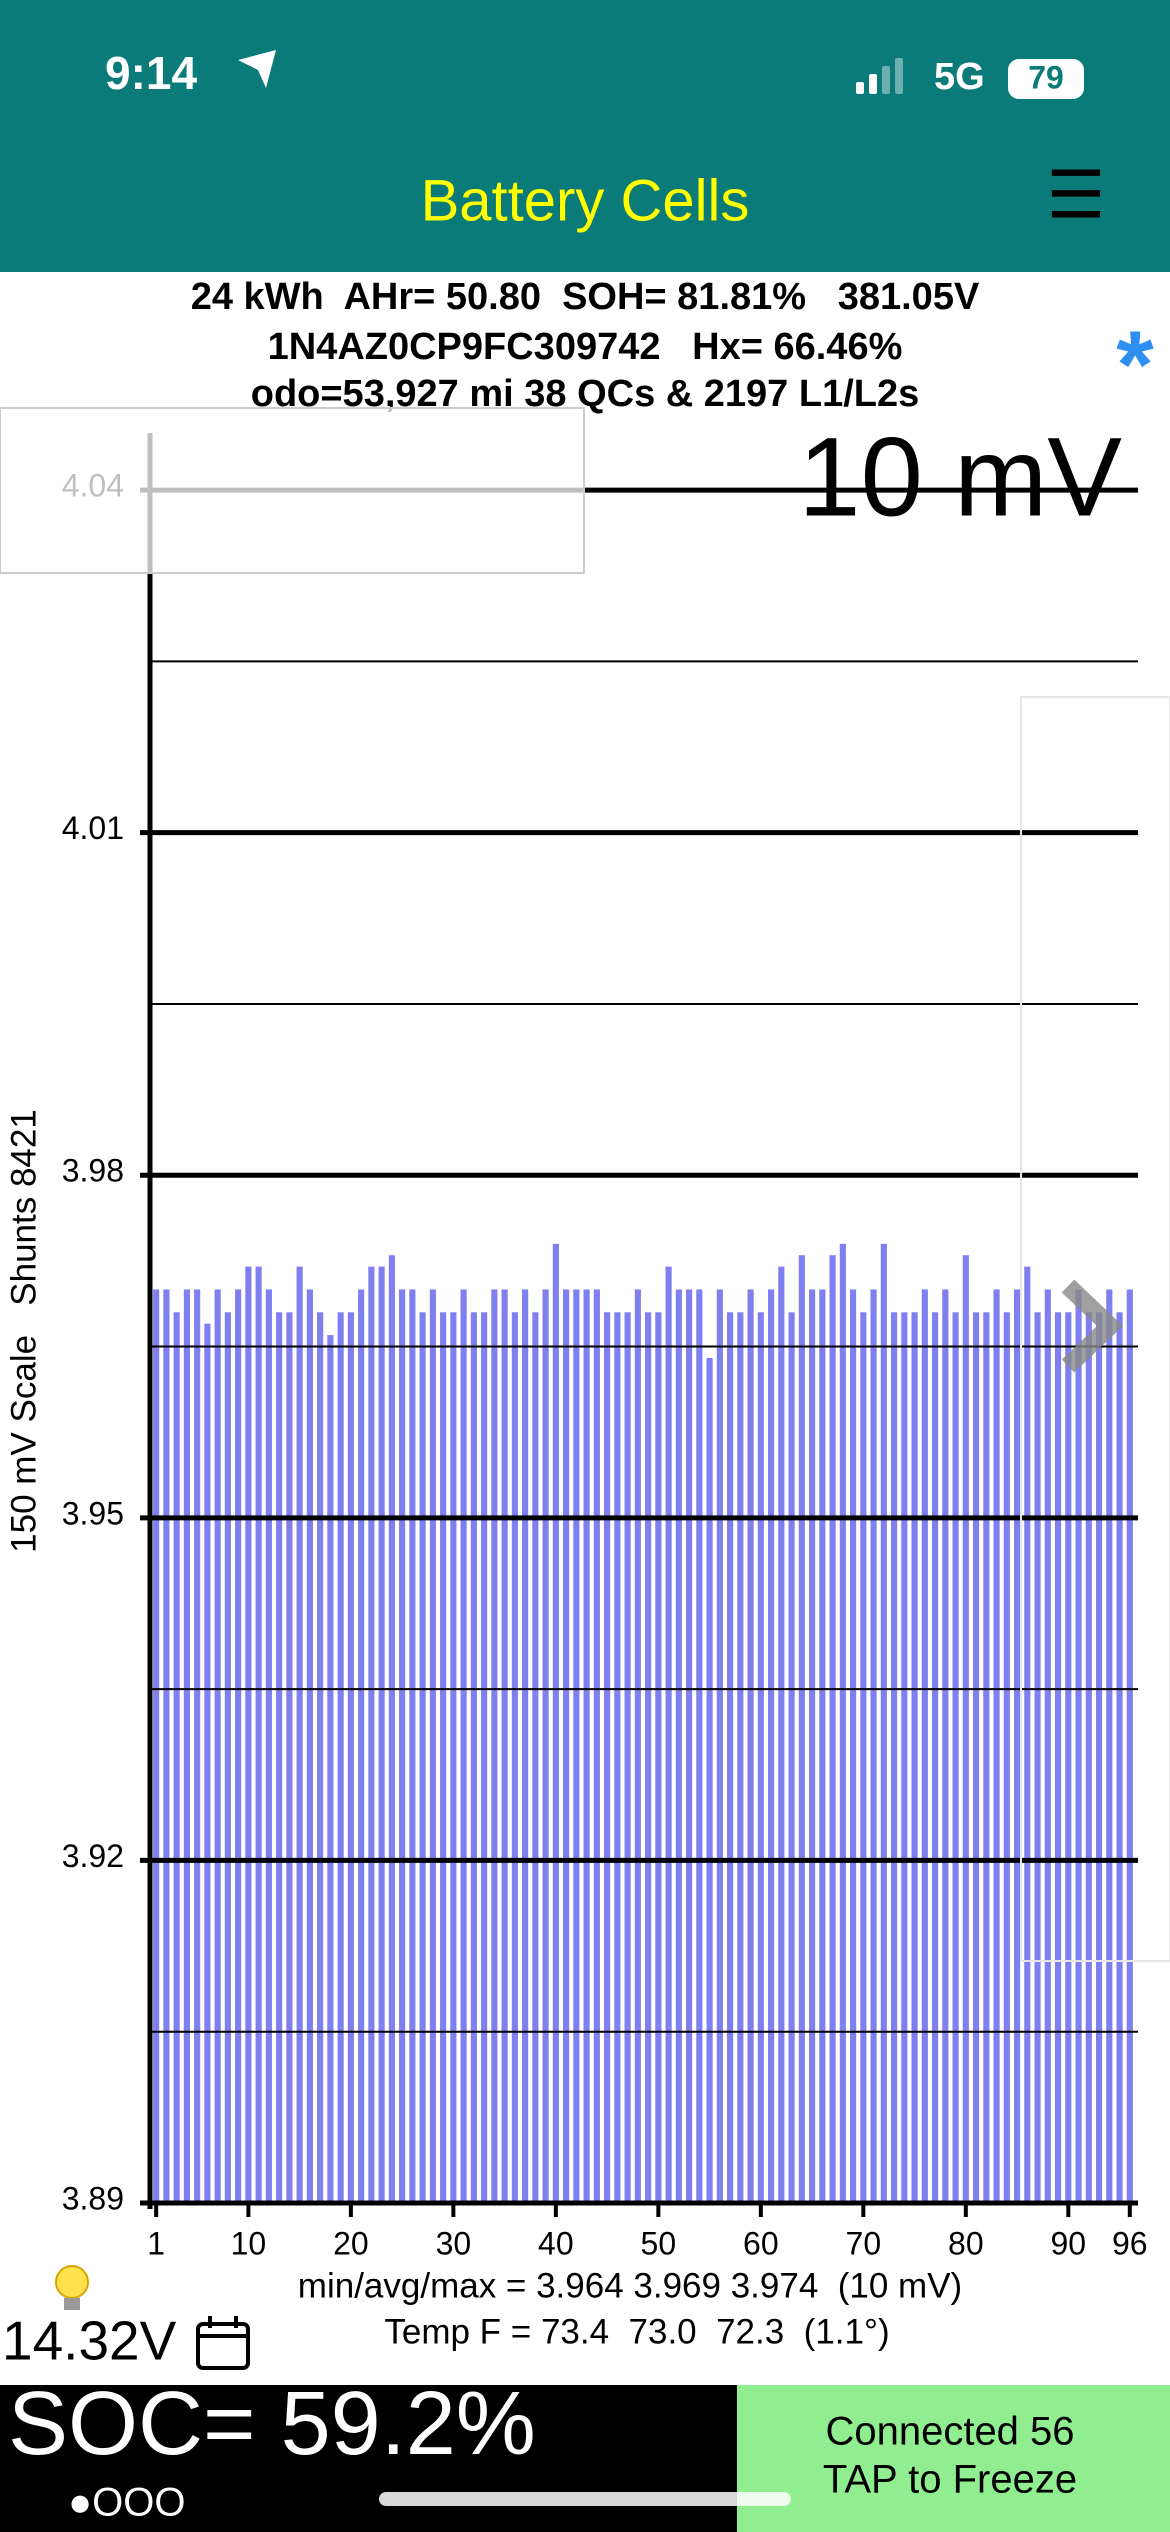 This screenshot has height=2532, width=1170. Describe the element at coordinates (23, 1331) in the screenshot. I see `y-axis-label: 150 mV Scale Shunts 8421` at that location.